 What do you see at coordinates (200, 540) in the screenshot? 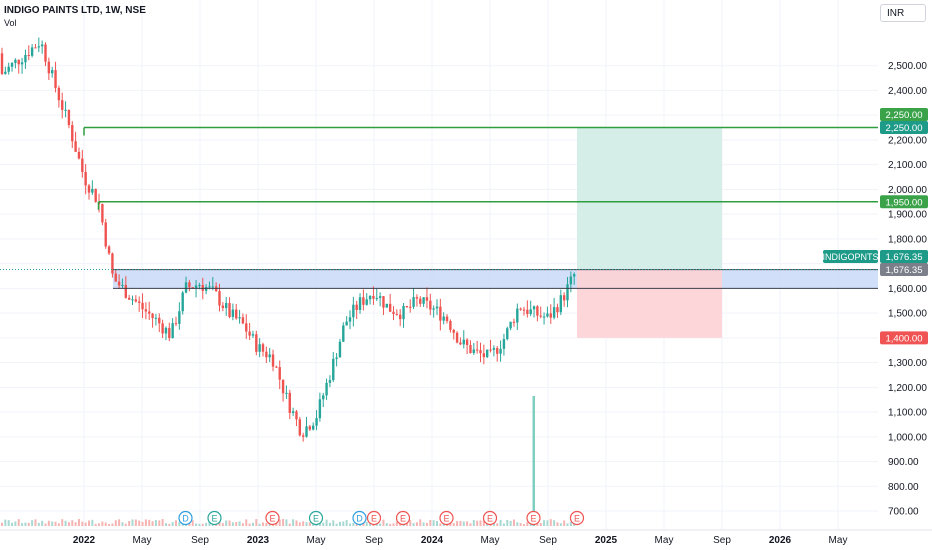
I see `x-tick-label: Sep` at bounding box center [200, 540].